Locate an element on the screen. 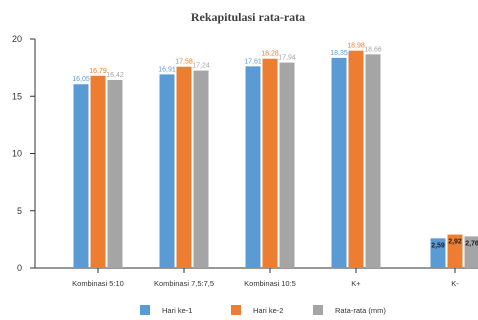  legend-label: Hari ke-1 is located at coordinates (177, 310).